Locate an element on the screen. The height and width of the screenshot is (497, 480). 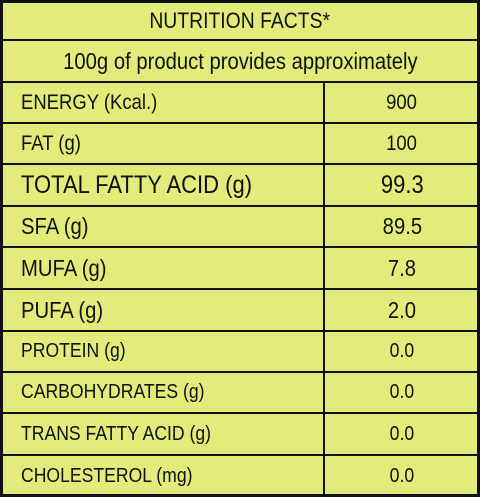
nutrient-label: PUFA (g) is located at coordinates (62, 309).